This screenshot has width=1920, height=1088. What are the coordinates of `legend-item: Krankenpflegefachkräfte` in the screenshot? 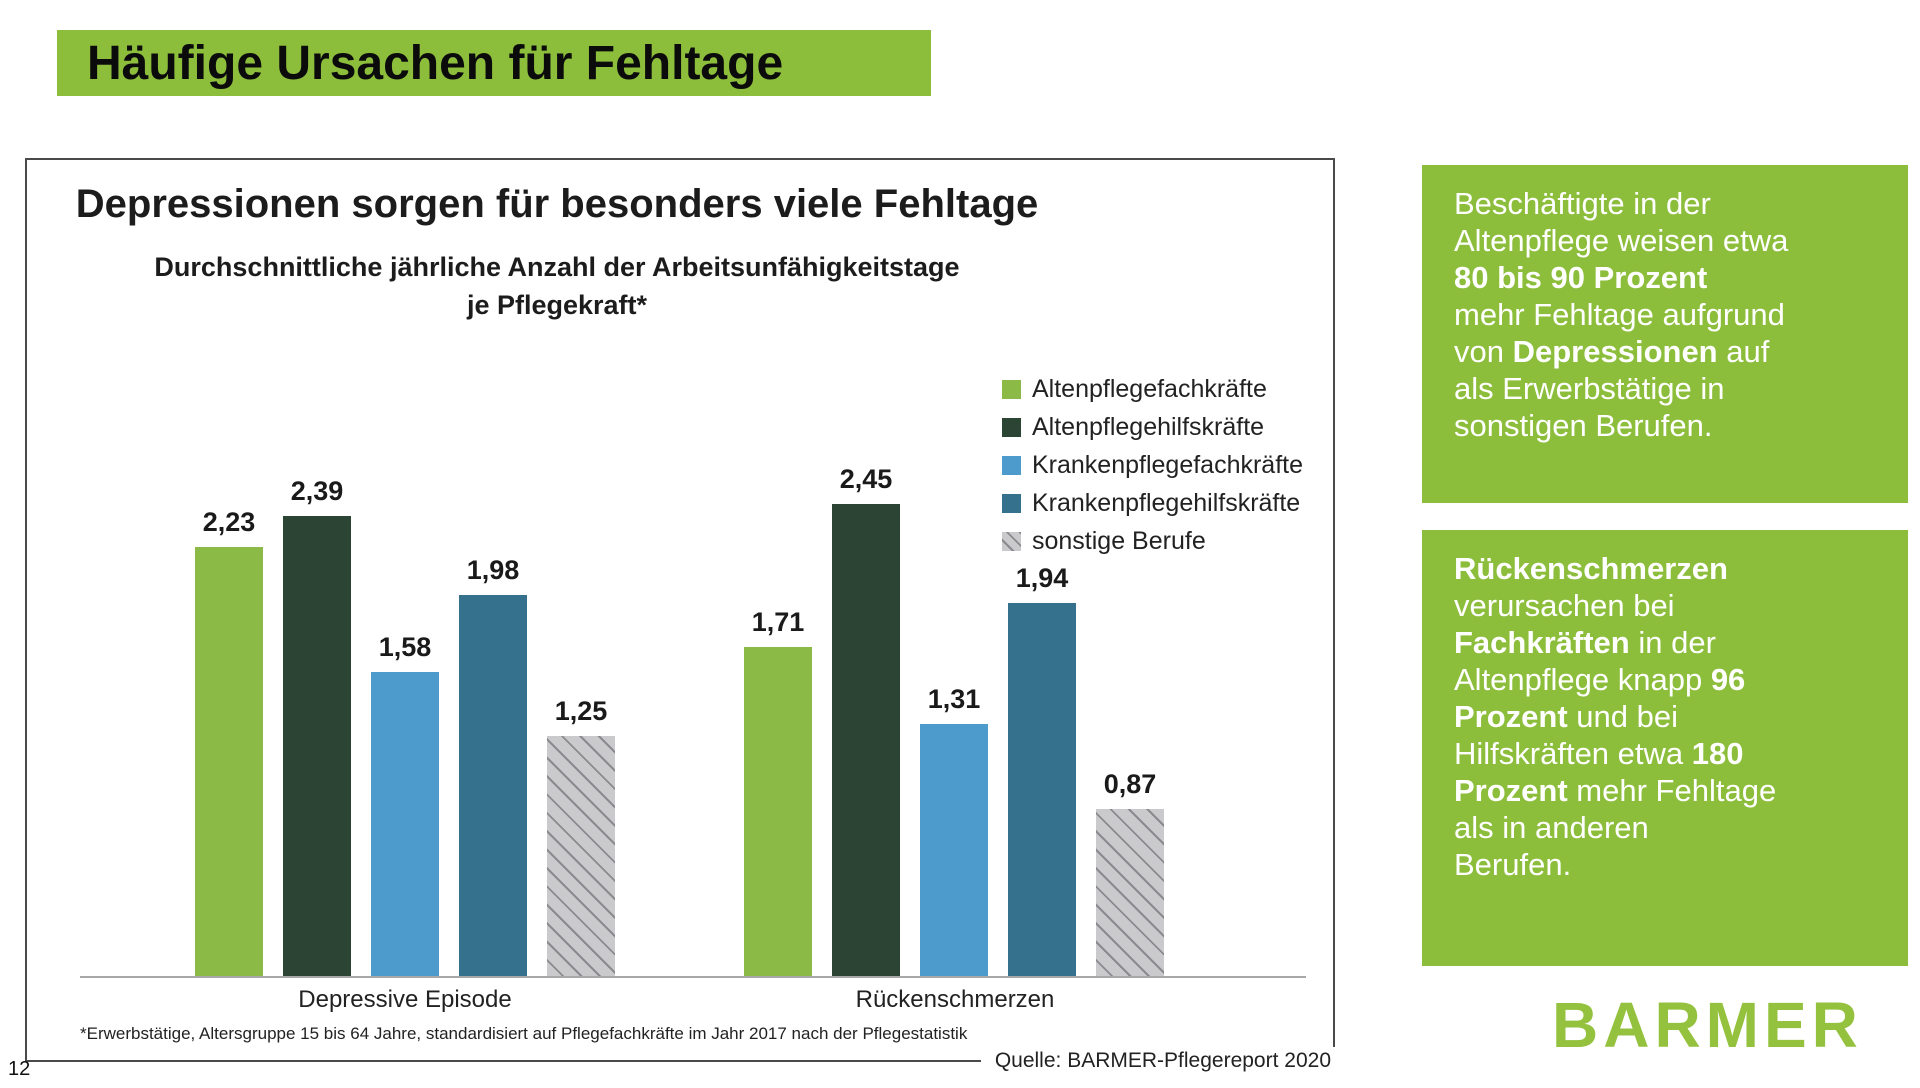 It's located at (1167, 465).